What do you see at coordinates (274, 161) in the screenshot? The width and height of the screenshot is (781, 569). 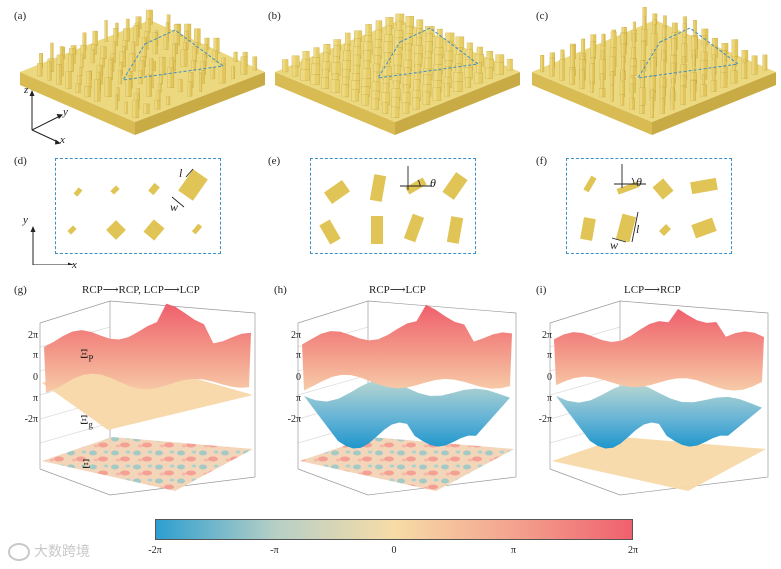 I see `panel-label-e: (e)` at bounding box center [274, 161].